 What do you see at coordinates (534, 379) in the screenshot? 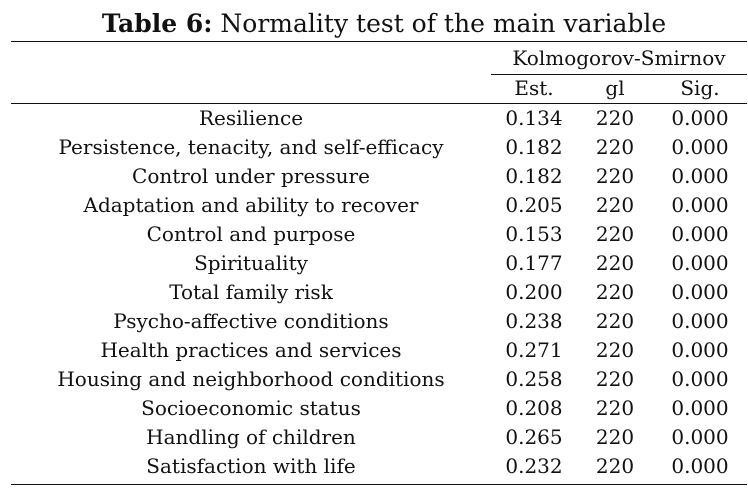
I see `cell-est: 0.258` at bounding box center [534, 379].